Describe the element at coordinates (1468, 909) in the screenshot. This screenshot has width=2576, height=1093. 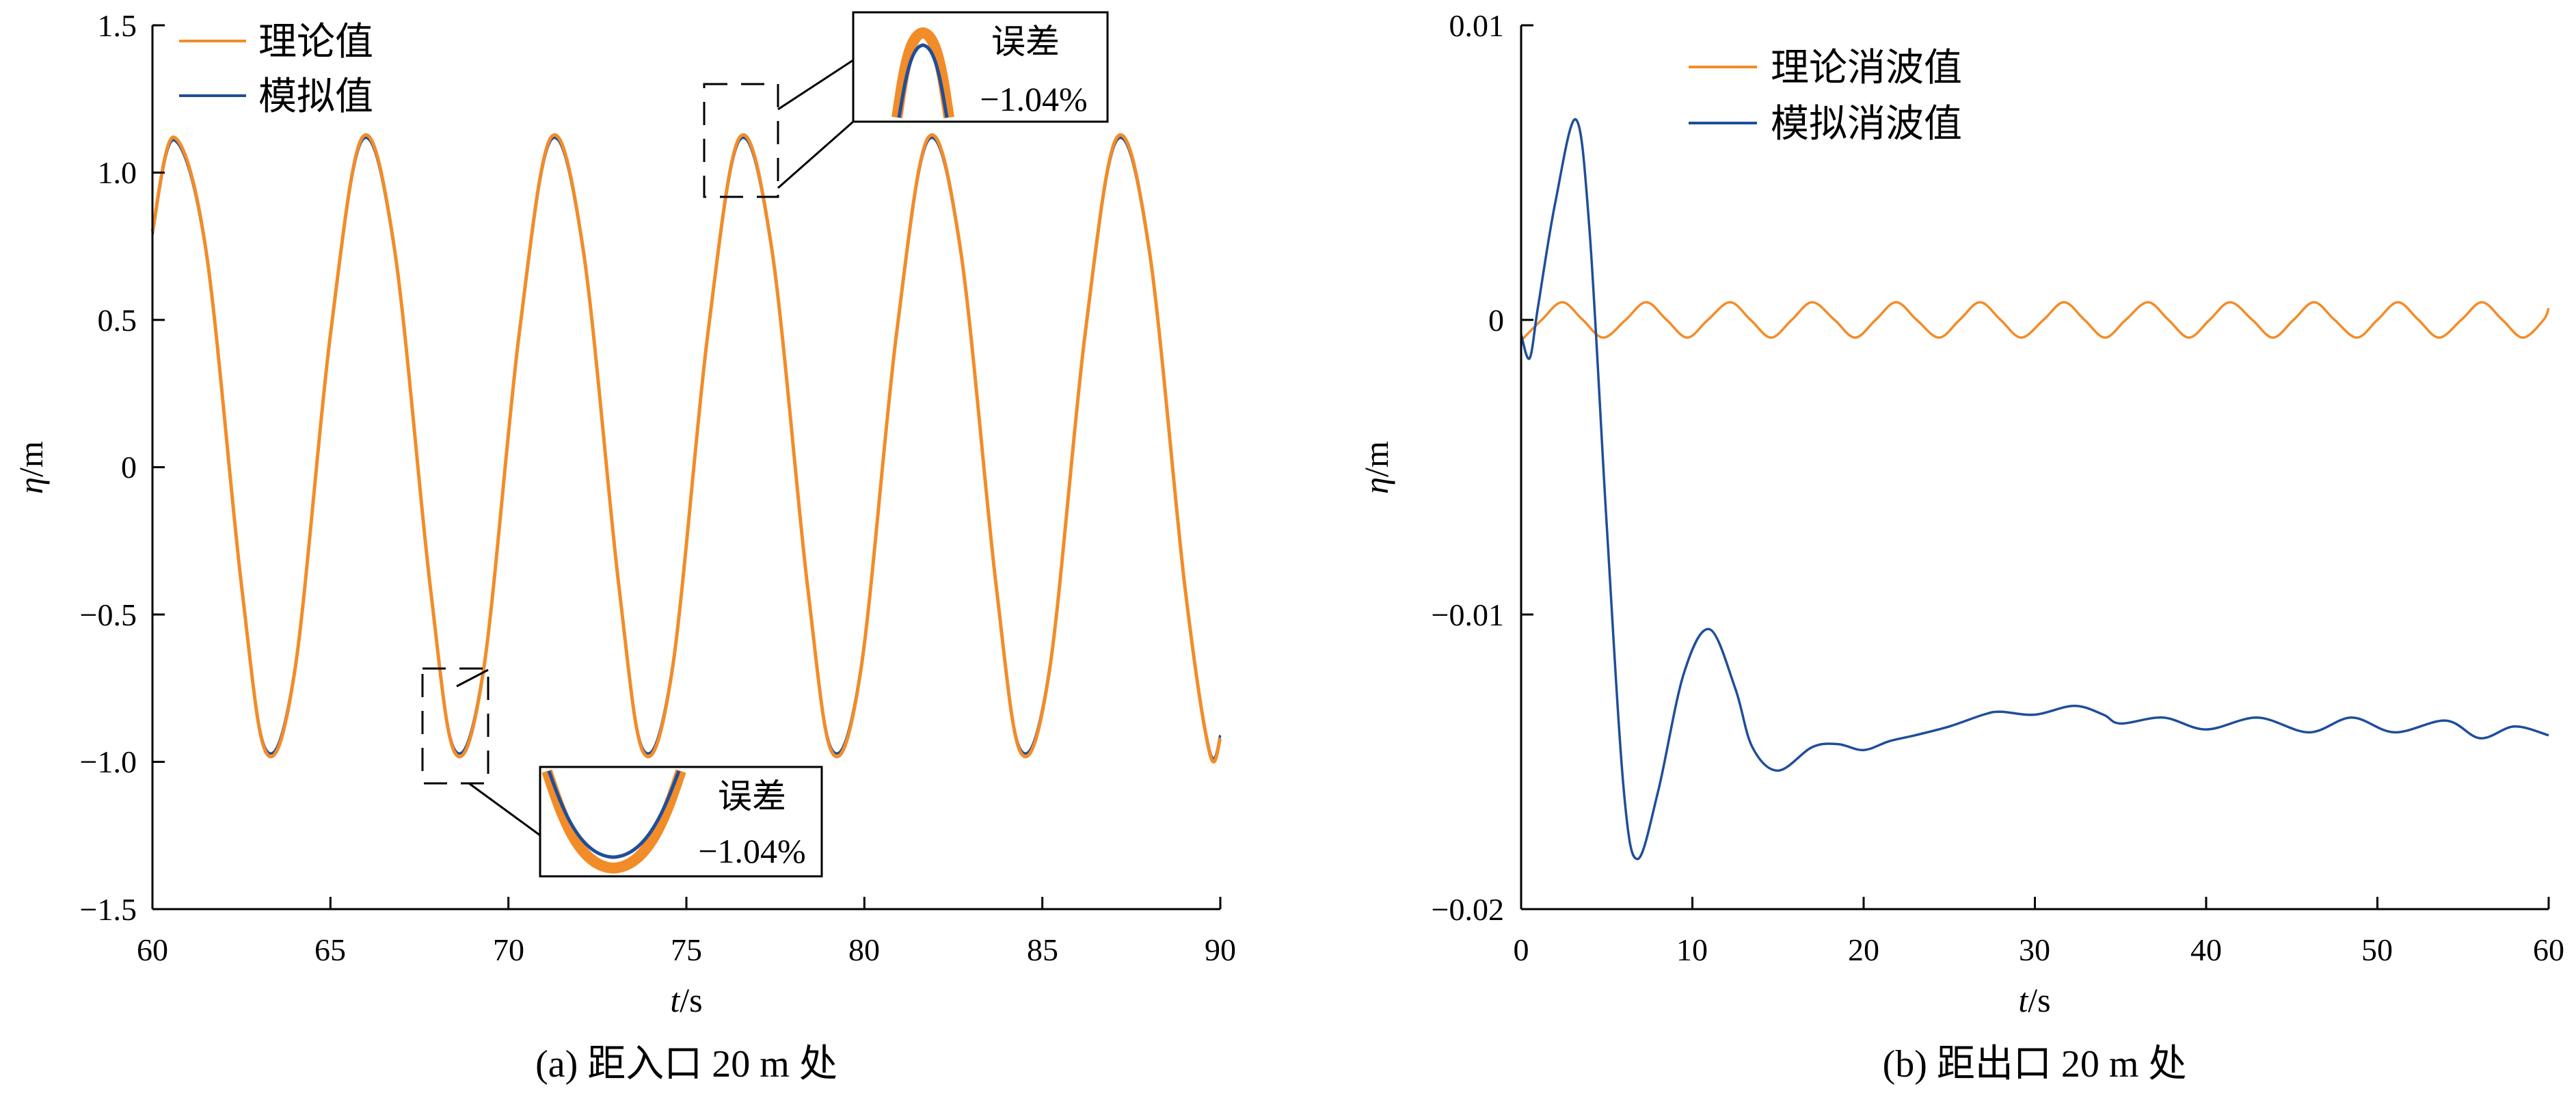
I see `chart-b-ytick-label: −0.02` at that location.